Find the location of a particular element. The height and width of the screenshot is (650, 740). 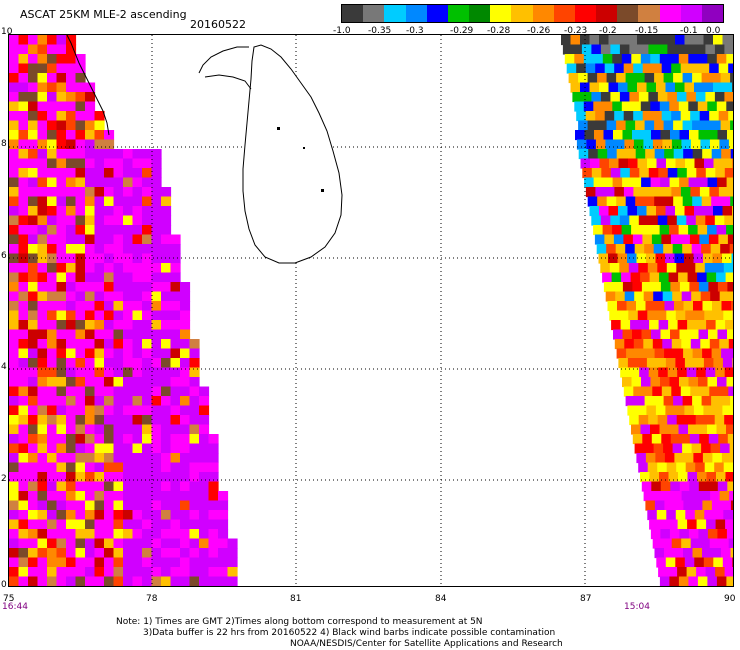

lat-label: 8 is located at coordinates (4, 144).